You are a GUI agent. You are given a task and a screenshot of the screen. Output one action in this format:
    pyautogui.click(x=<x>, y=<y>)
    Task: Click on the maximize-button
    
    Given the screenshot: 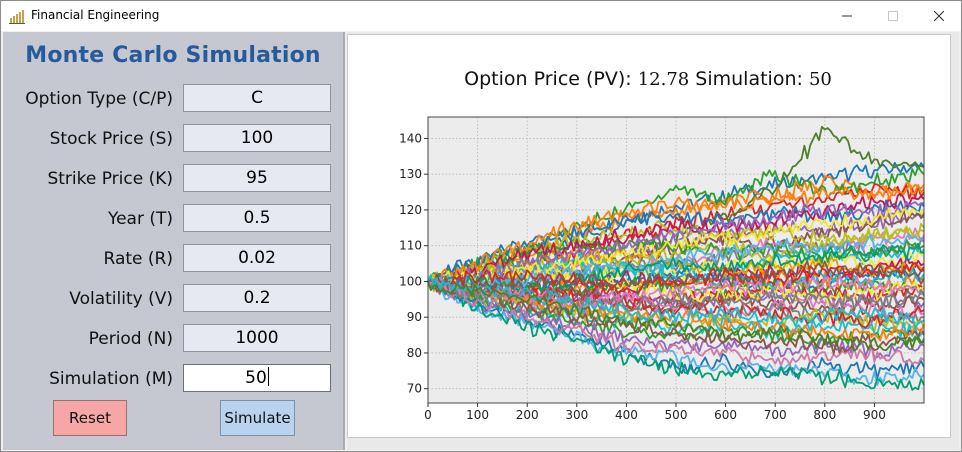 What is the action you would take?
    pyautogui.click(x=893, y=16)
    